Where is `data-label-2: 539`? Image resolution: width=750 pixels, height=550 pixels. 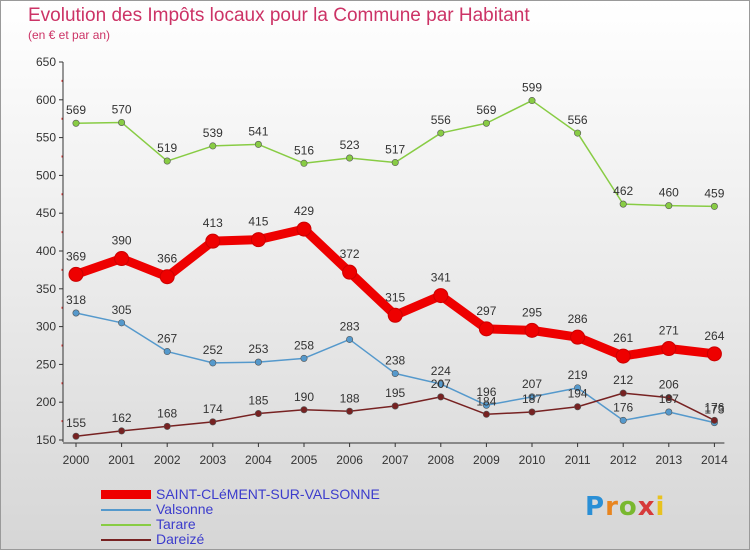 data-label-2: 539 is located at coordinates (213, 133).